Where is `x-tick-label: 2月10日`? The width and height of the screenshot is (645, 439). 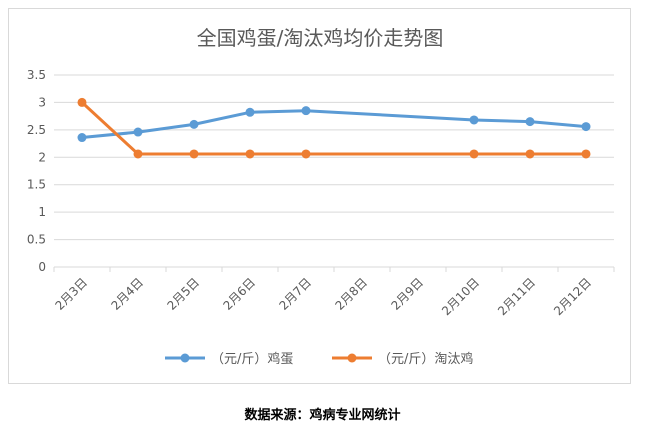 x-tick-label: 2月10日 is located at coordinates (460, 296).